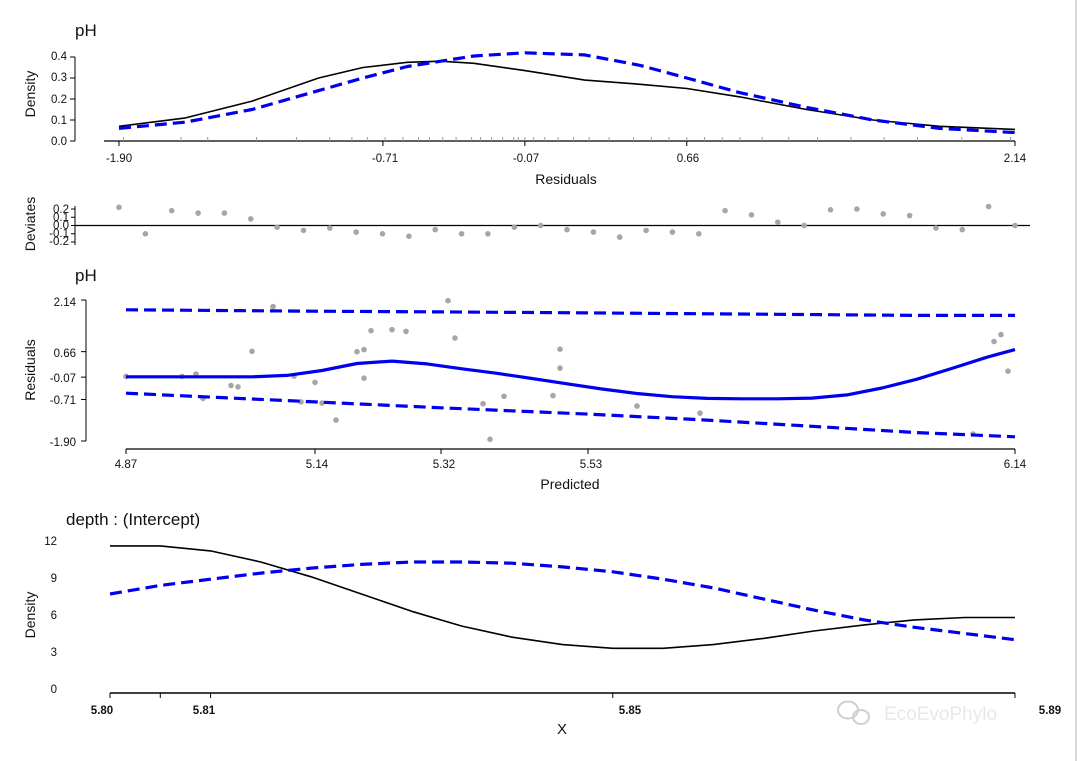 The image size is (1080, 761). Describe the element at coordinates (688, 159) in the screenshot. I see `x-tick-label: 0.66` at that location.